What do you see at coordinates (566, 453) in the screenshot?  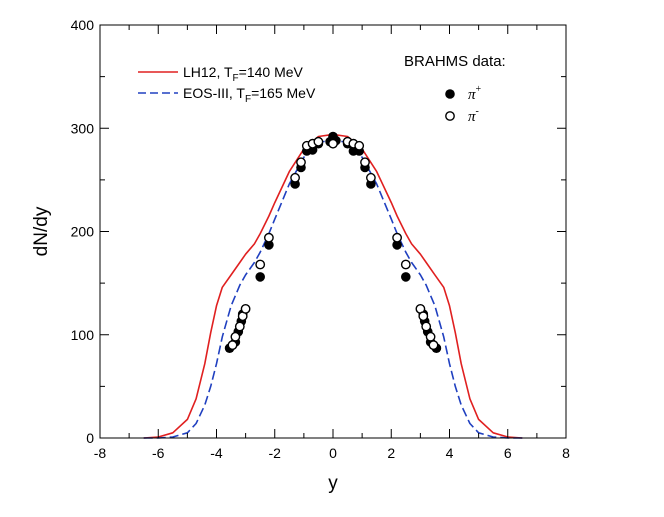 I see `x-tick-label: 8` at bounding box center [566, 453].